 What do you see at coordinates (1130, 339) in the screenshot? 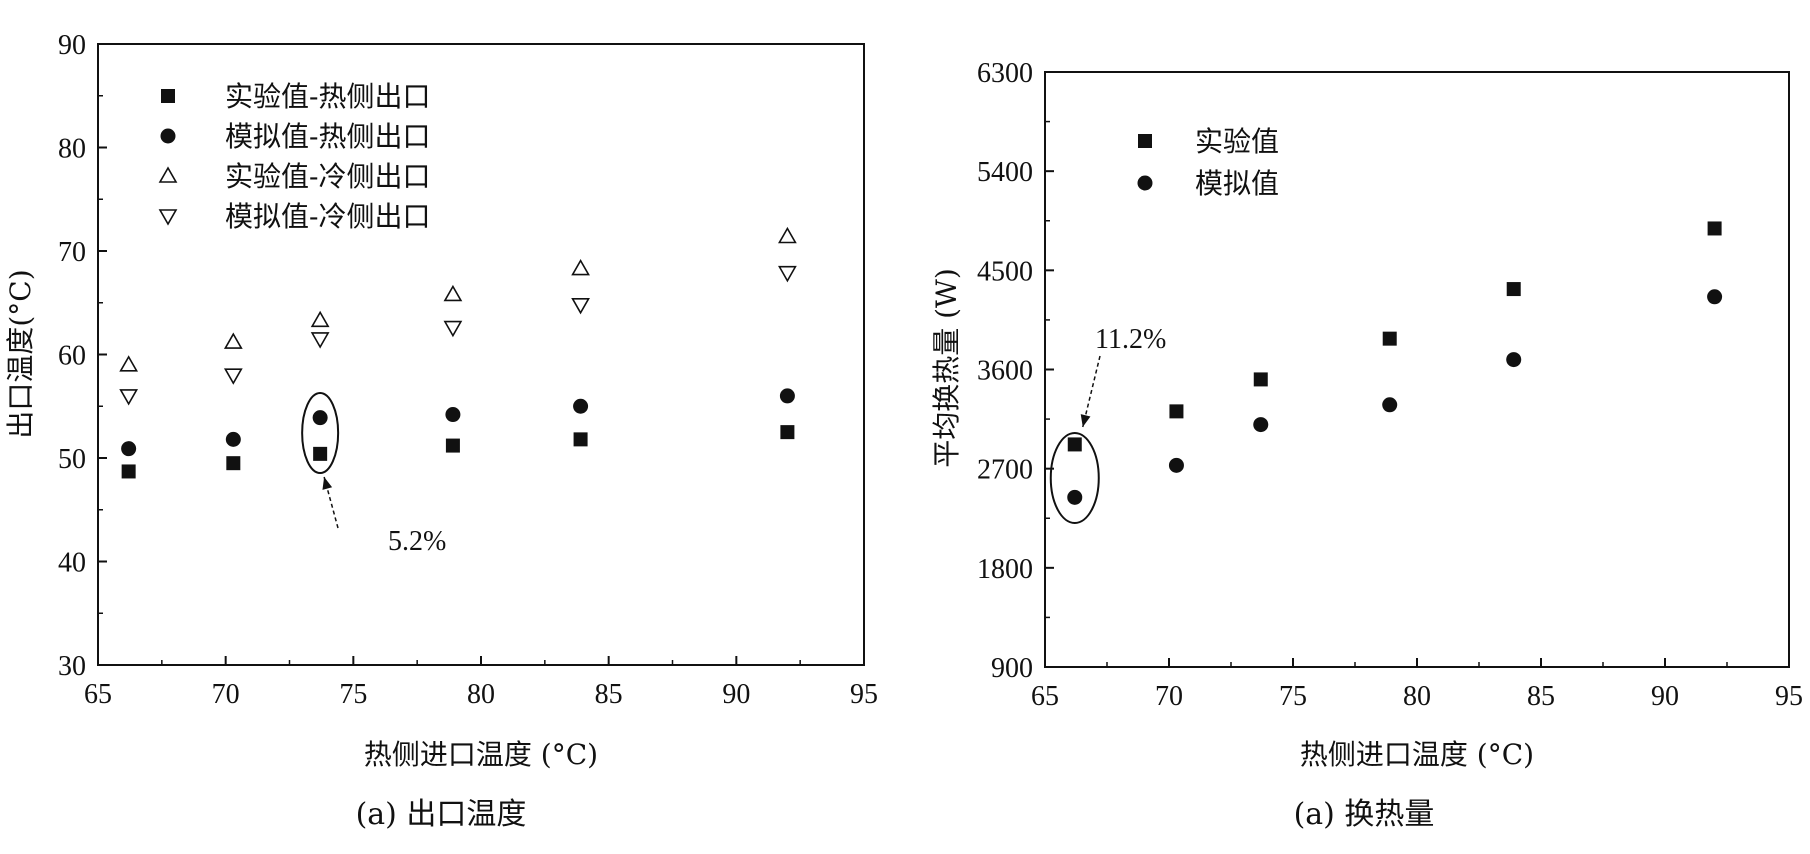
I see `annotation-text: 11.2%` at bounding box center [1130, 339].